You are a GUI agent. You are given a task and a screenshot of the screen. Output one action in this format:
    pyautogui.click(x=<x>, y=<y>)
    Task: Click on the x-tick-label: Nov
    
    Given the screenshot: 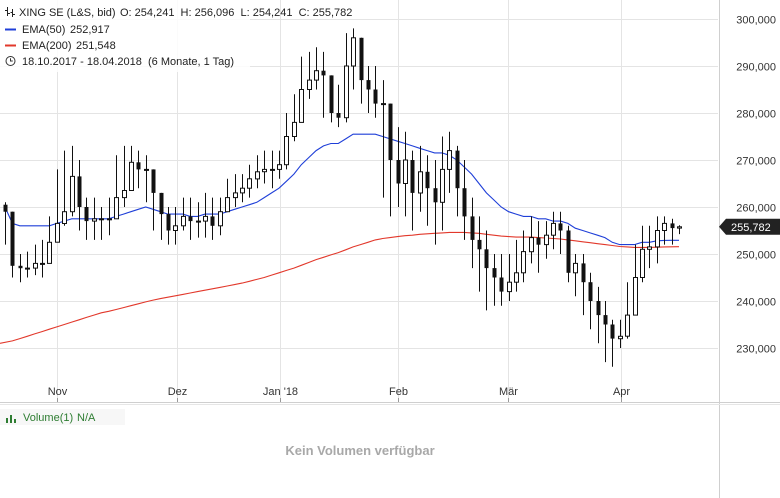 What is the action you would take?
    pyautogui.click(x=58, y=392)
    